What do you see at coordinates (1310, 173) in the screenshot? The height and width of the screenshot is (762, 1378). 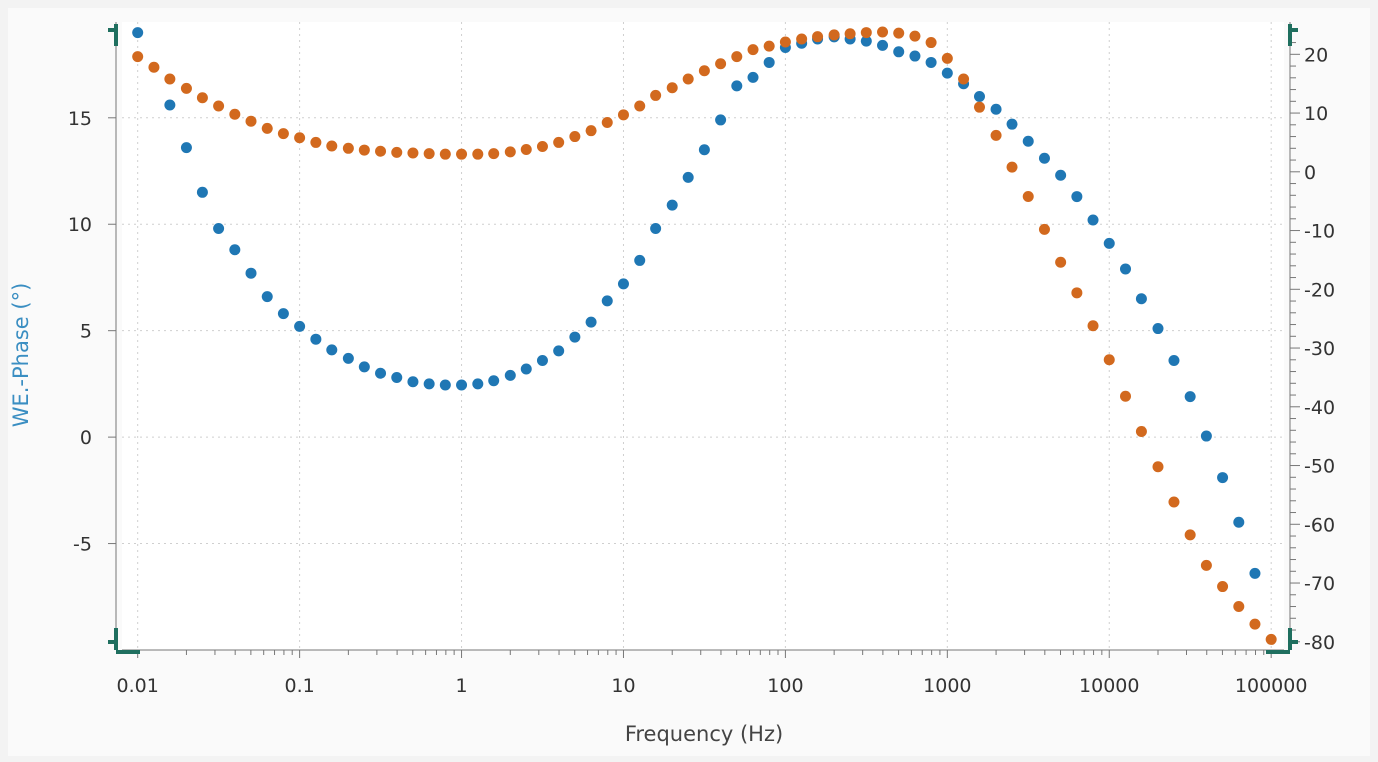 I see `y-tick-label-right: 0` at bounding box center [1310, 173].